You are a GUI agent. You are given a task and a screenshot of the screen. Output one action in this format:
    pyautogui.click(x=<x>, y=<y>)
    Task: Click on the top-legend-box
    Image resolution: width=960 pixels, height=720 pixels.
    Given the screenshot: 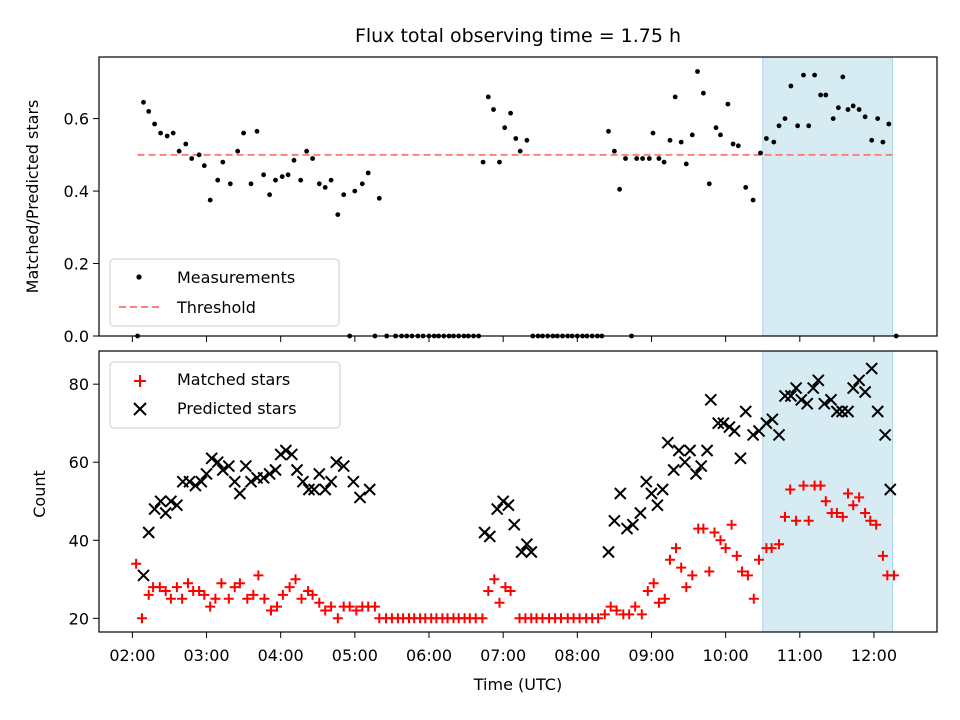 What is the action you would take?
    pyautogui.click(x=224, y=292)
    